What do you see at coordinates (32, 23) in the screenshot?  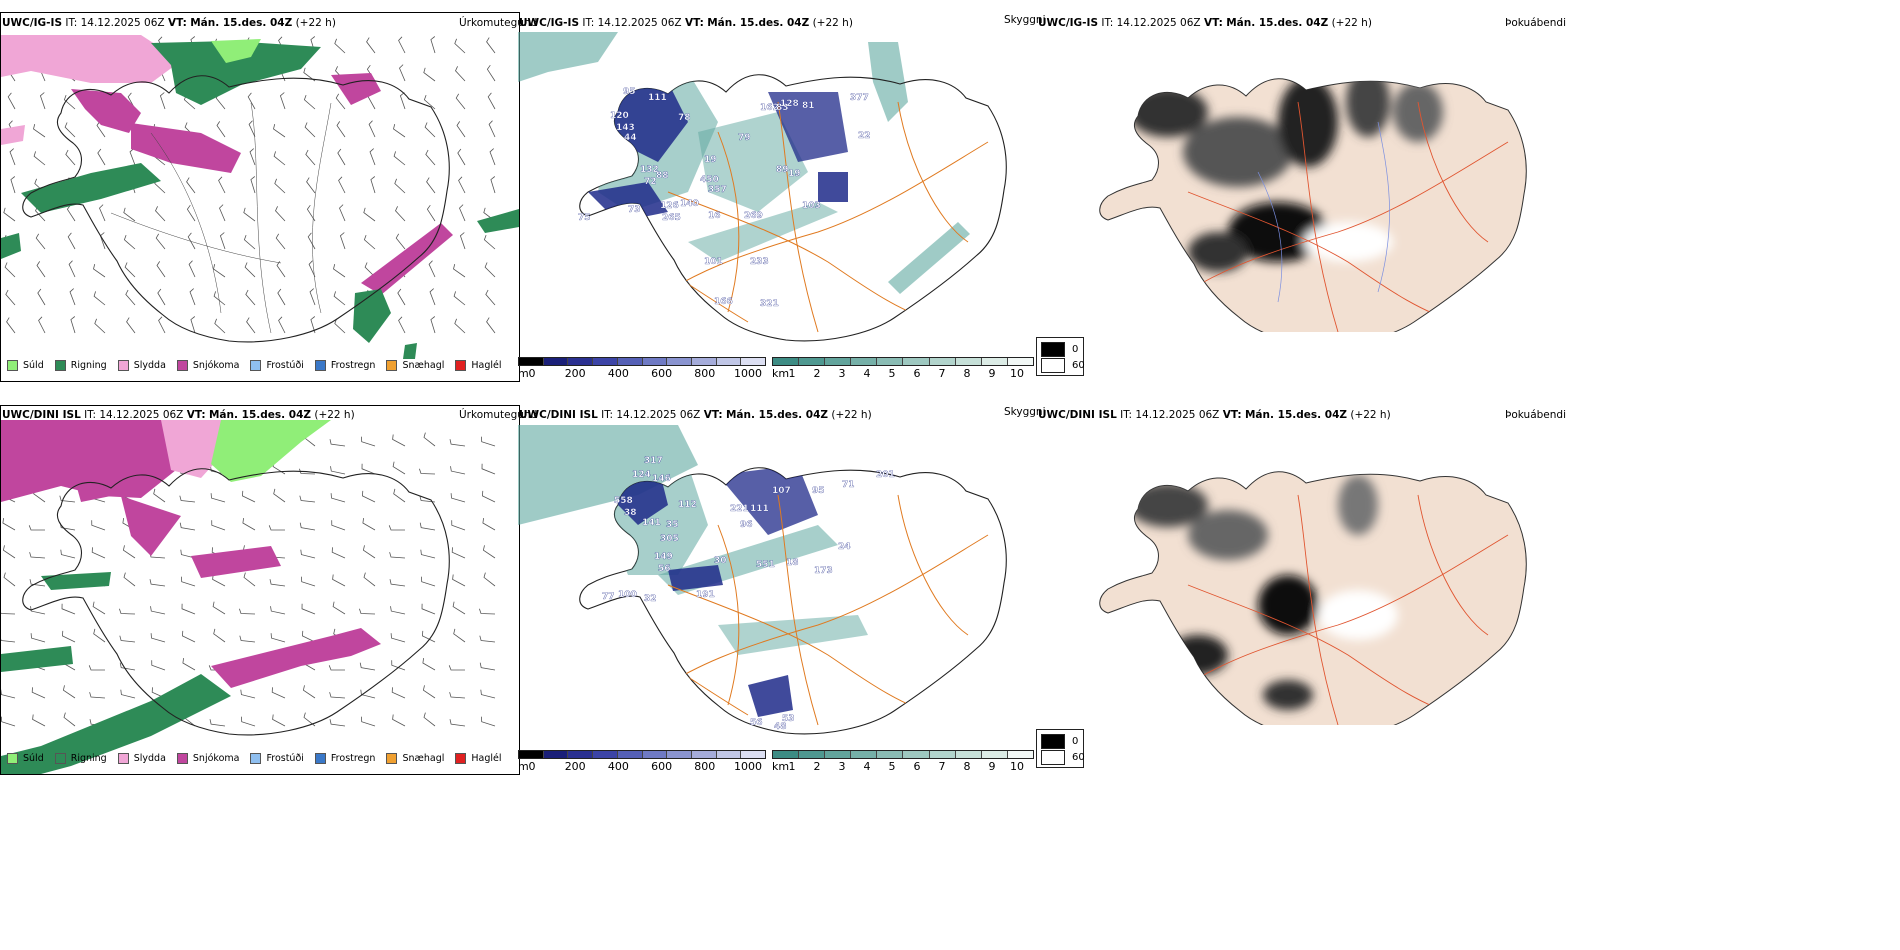 I see `model-name: UWC/IG-IS` at bounding box center [32, 23].